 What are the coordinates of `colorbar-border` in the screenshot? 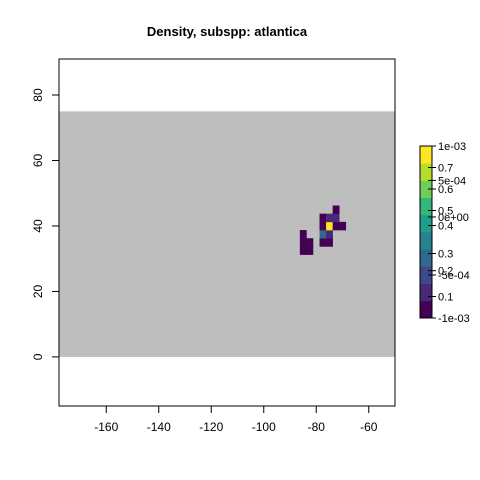 It's located at (426, 232).